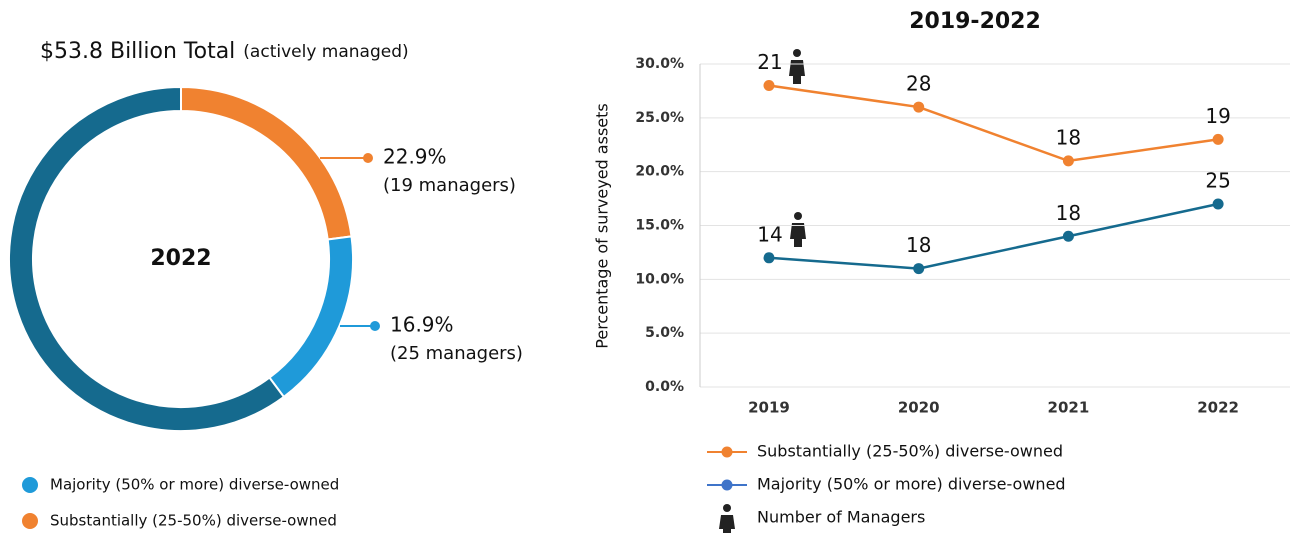 The width and height of the screenshot is (1297, 533). Describe the element at coordinates (975, 21) in the screenshot. I see `chart-title: 2019-2022` at that location.